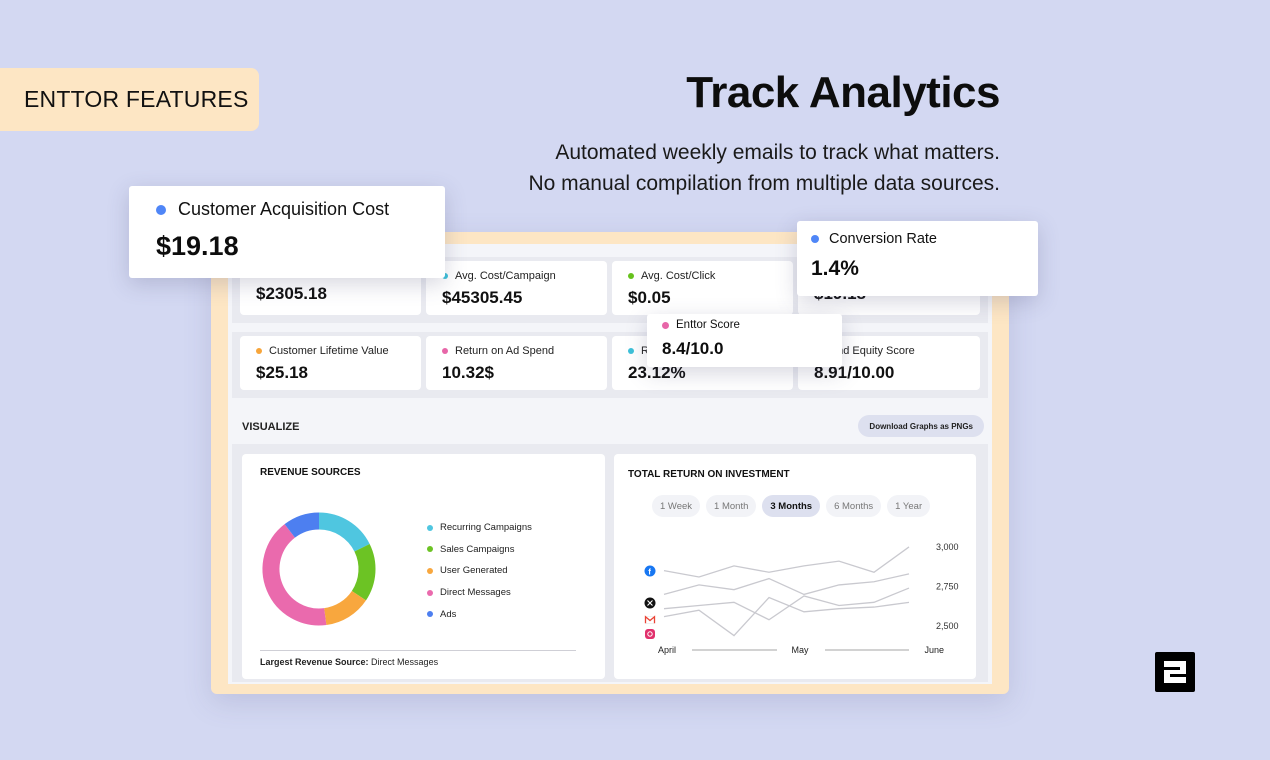  I want to click on metric-value: $25.18, so click(282, 372).